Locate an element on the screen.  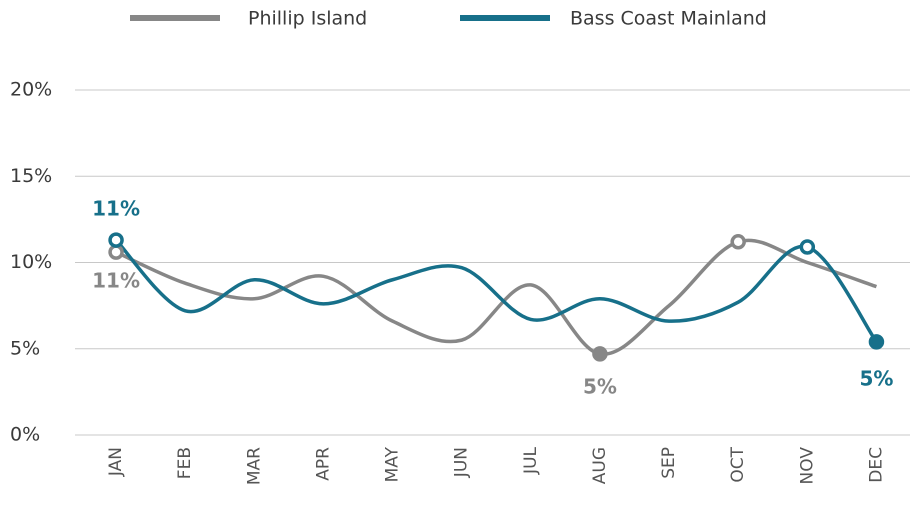
x-tick-label: JAN is located at coordinates (116, 462).